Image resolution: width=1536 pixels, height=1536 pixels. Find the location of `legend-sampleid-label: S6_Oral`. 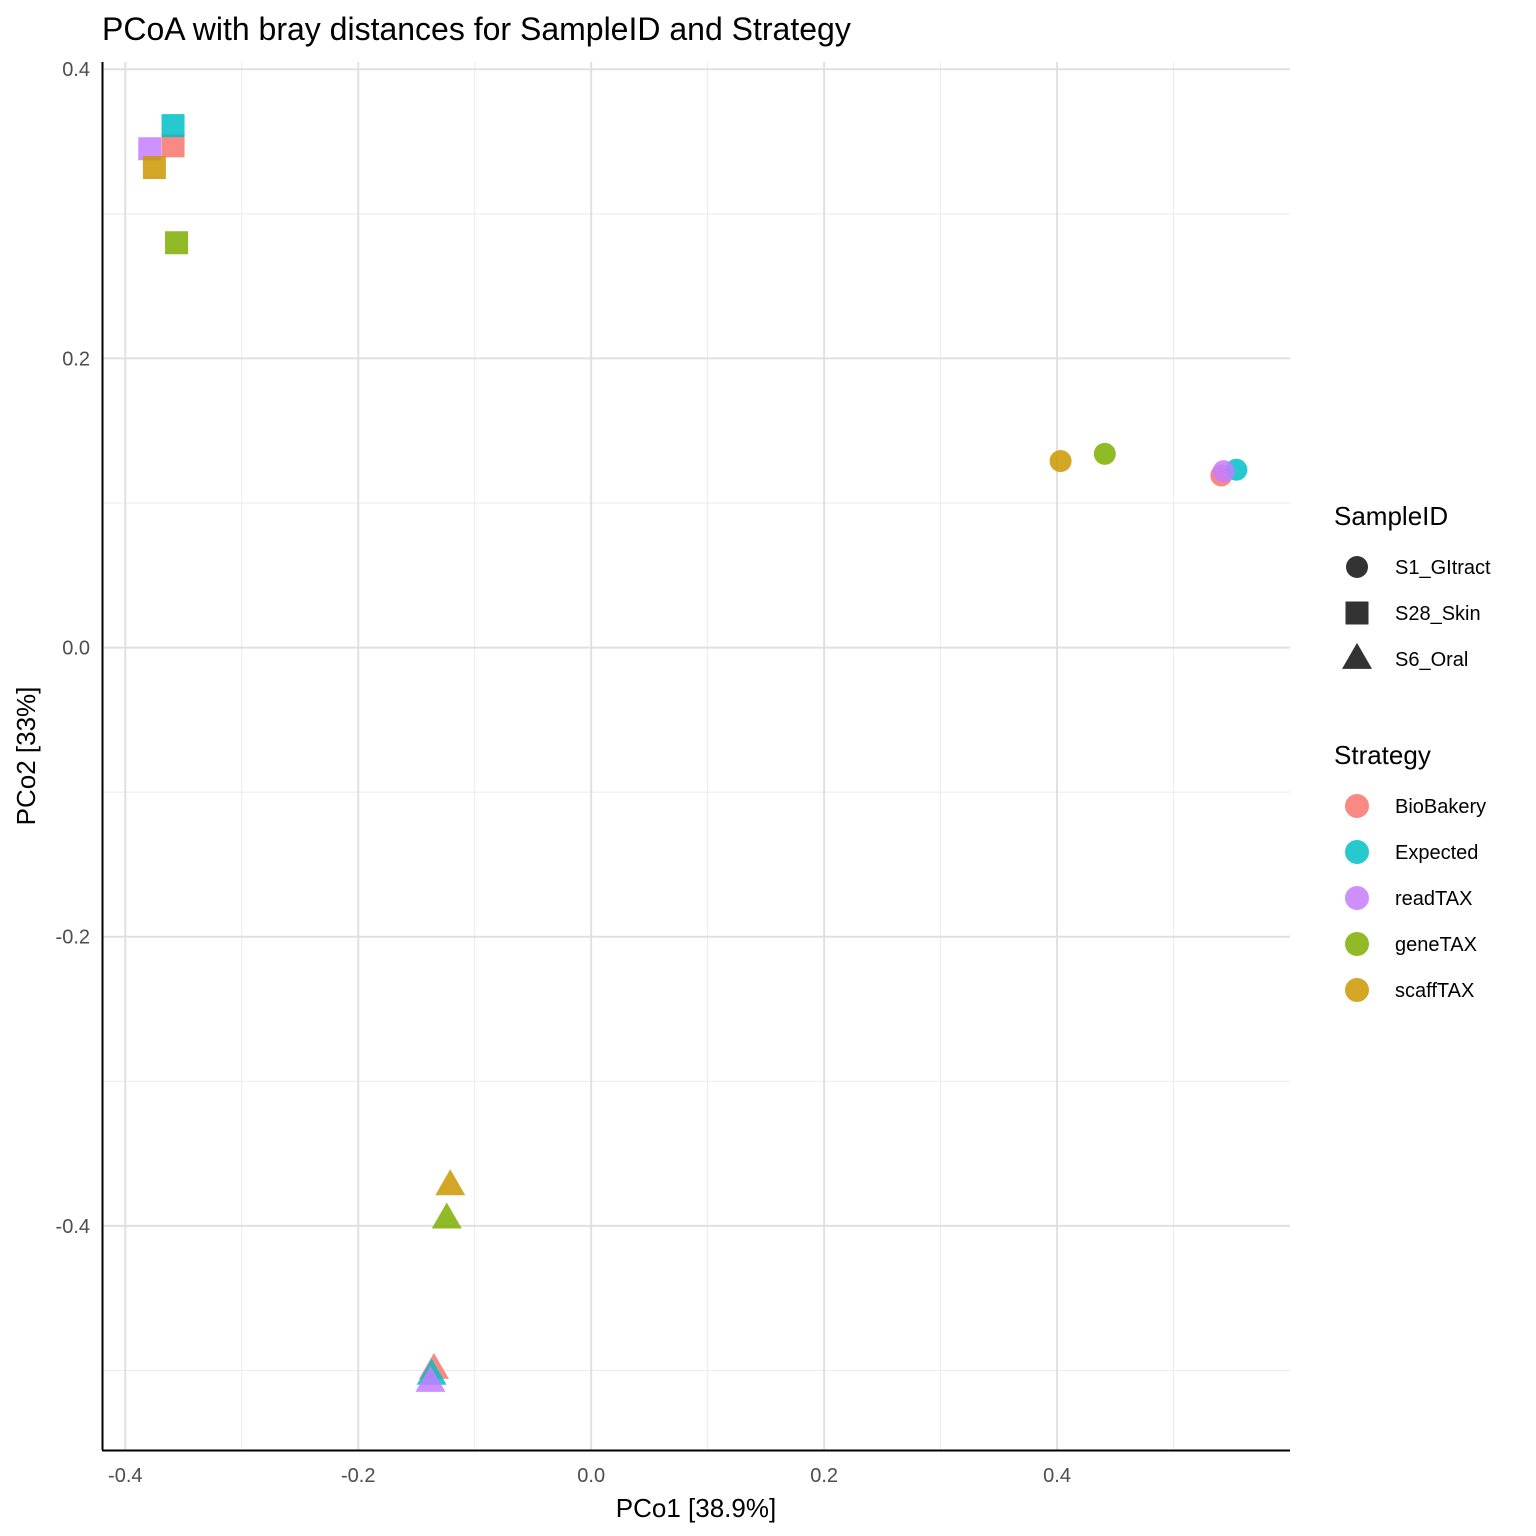

legend-sampleid-label: S6_Oral is located at coordinates (1431, 660).